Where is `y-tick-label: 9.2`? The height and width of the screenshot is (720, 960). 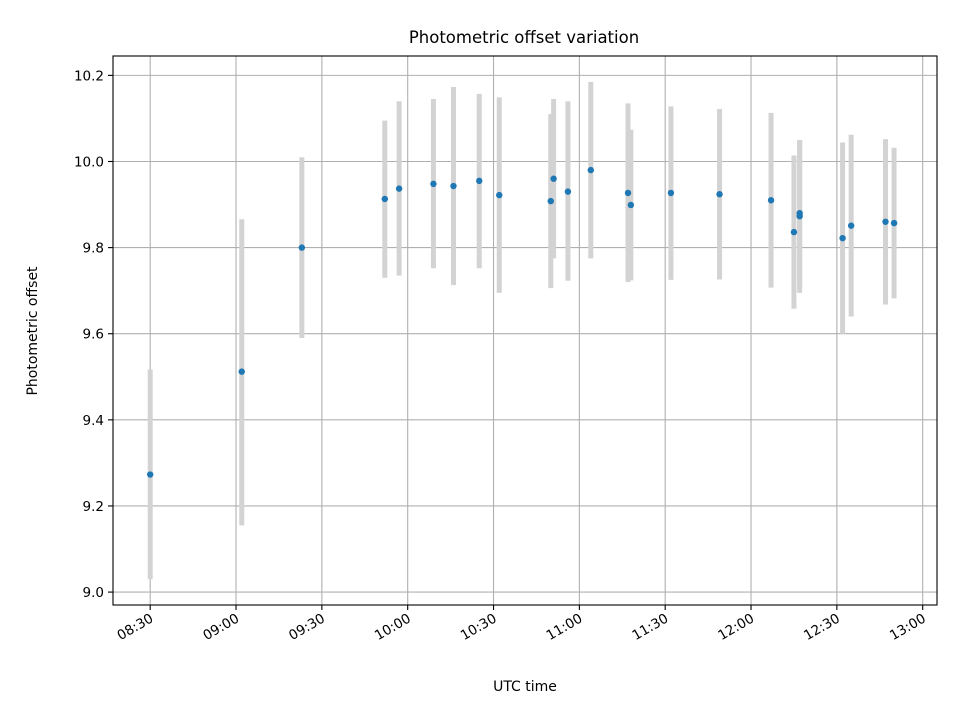
y-tick-label: 9.2 is located at coordinates (93, 507).